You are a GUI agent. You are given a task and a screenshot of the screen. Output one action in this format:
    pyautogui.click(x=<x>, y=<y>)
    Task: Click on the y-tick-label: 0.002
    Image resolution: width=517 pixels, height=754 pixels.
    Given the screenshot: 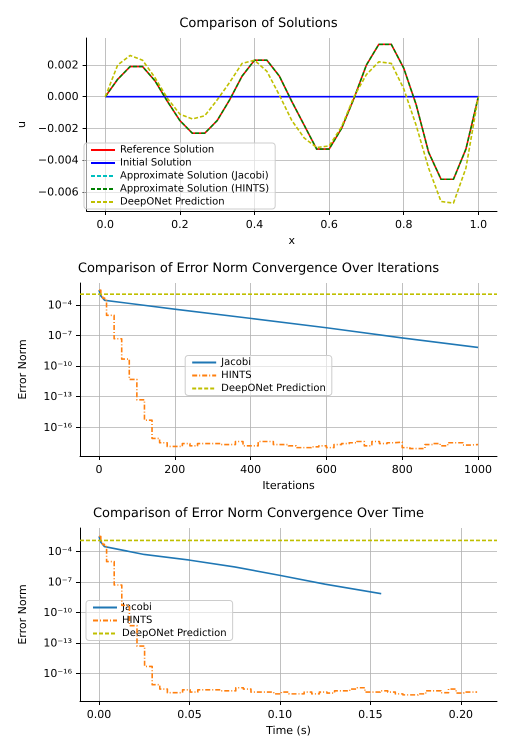 What is the action you would take?
    pyautogui.click(x=63, y=65)
    